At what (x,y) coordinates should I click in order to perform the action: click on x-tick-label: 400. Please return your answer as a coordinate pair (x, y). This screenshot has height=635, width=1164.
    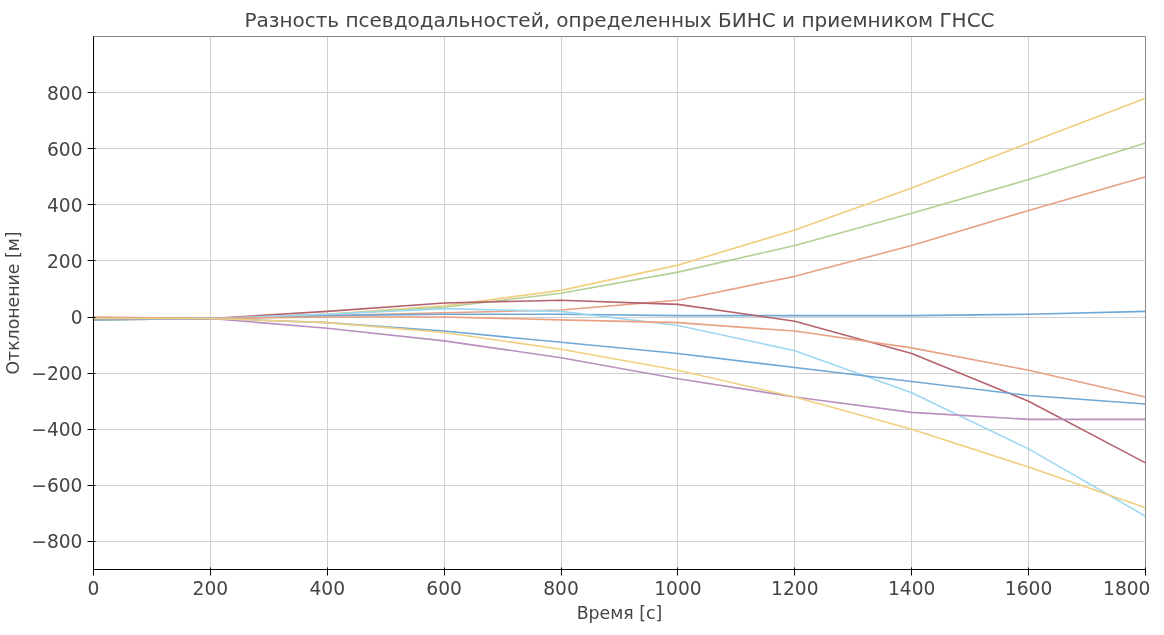
    Looking at the image, I should click on (327, 588).